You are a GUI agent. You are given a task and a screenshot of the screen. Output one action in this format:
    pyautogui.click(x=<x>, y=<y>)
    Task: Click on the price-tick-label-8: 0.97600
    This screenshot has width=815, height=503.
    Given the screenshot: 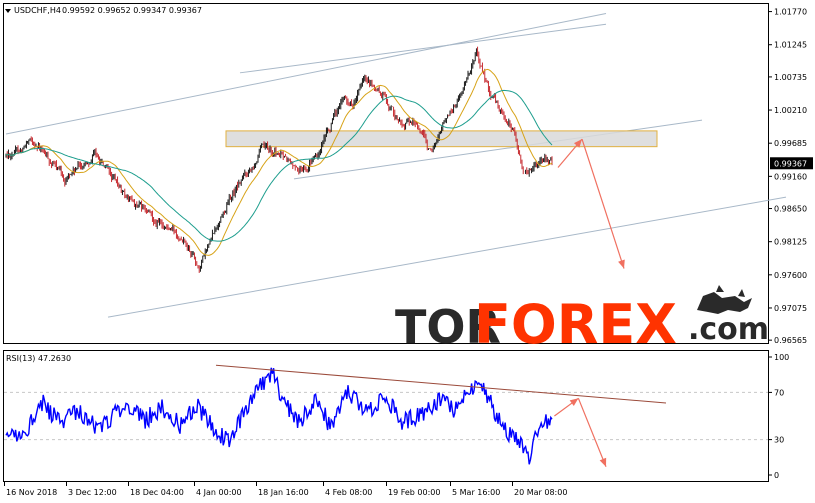 What is the action you would take?
    pyautogui.click(x=790, y=275)
    